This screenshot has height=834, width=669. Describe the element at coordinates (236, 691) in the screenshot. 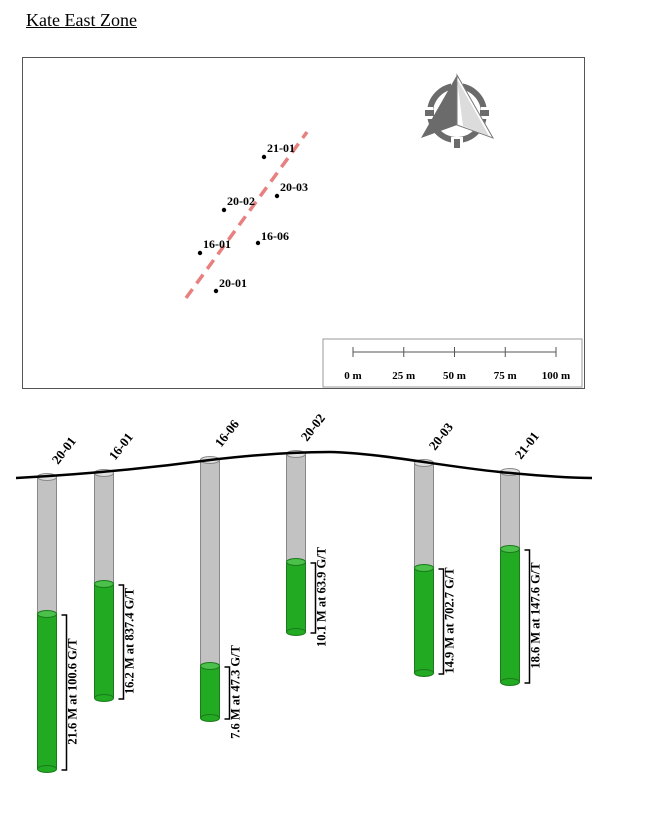

I see `interval-label: 7.6 M at 47.3 G/T` at that location.